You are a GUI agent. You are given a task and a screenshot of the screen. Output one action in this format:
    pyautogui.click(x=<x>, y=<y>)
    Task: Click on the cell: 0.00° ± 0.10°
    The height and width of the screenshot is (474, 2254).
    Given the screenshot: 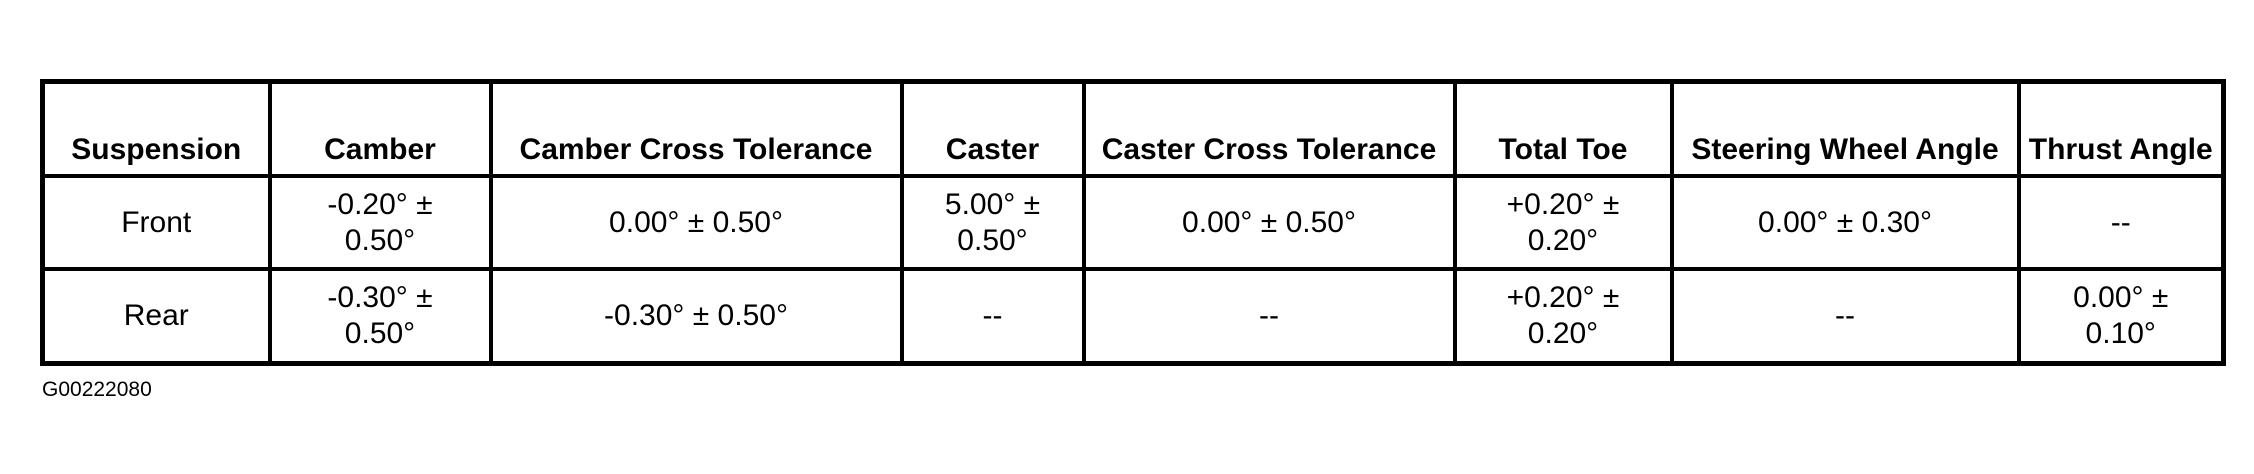 What is the action you would take?
    pyautogui.click(x=2121, y=316)
    